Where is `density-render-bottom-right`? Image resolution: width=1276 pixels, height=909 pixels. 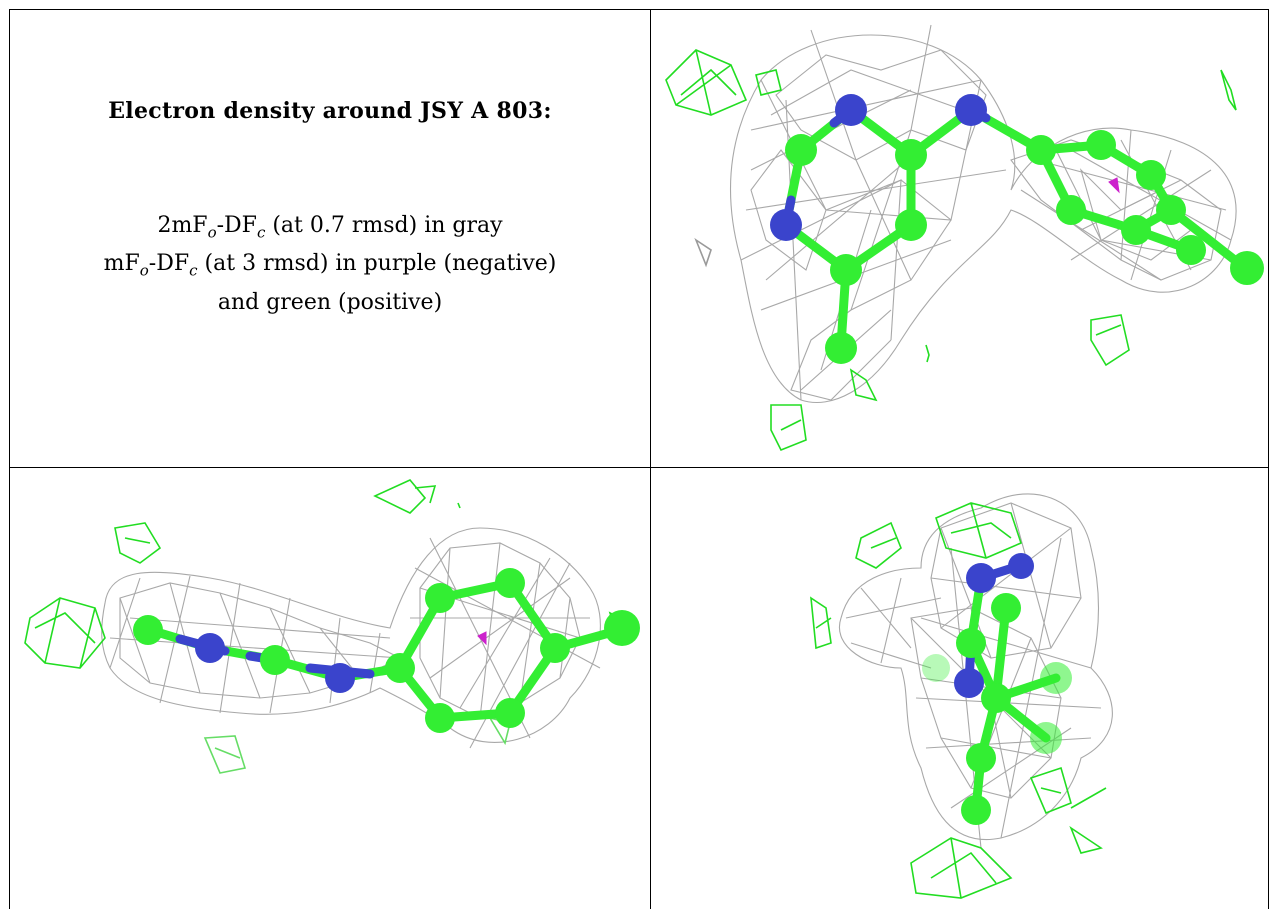
density-render-bottom-right is located at coordinates (961, 696).